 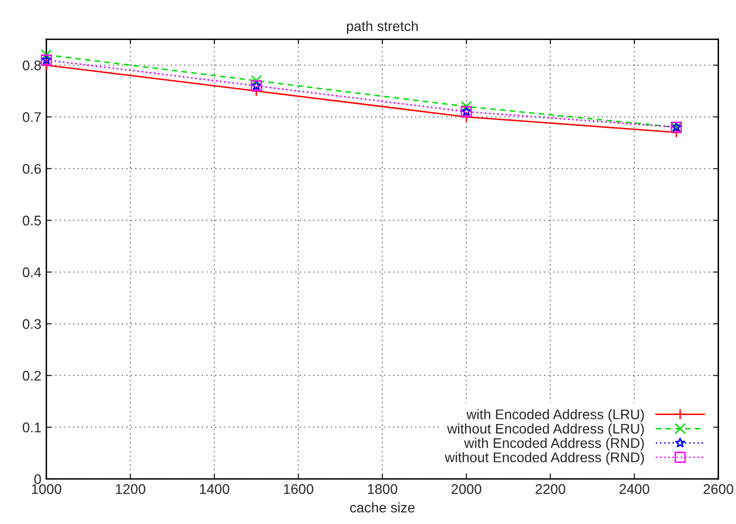 What do you see at coordinates (299, 489) in the screenshot?
I see `x-tick-label: 1600` at bounding box center [299, 489].